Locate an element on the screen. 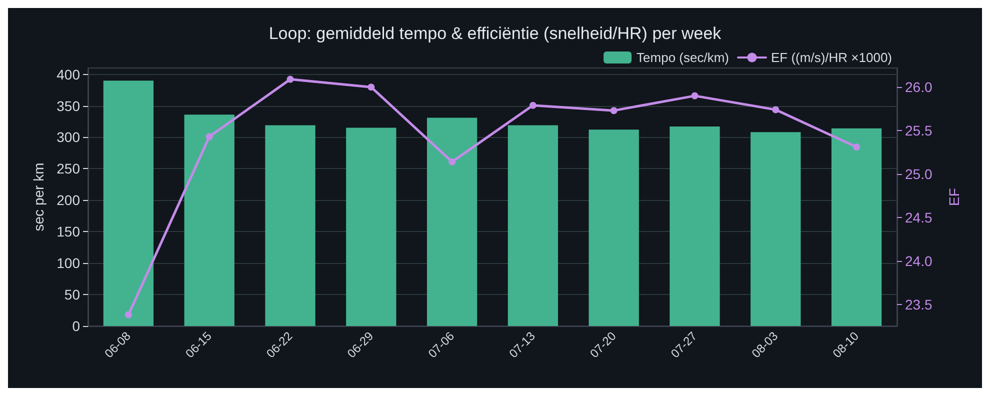 This screenshot has height=396, width=990. y-tick-label: 400 is located at coordinates (68, 74).